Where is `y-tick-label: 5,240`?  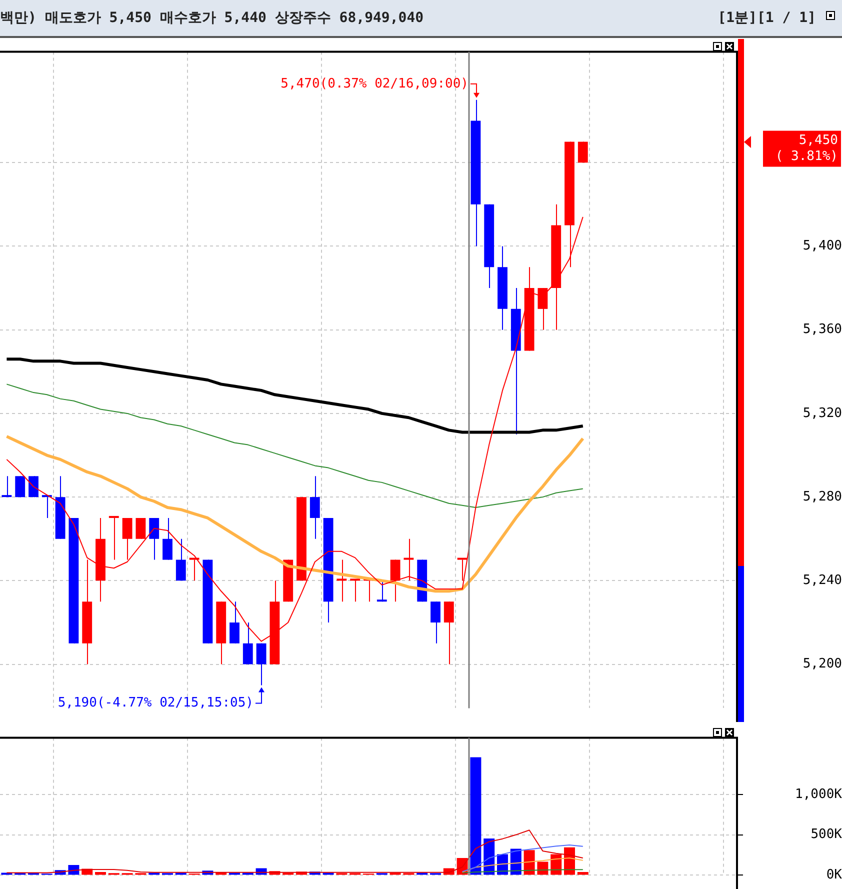
y-tick-label: 5,240 is located at coordinates (822, 580).